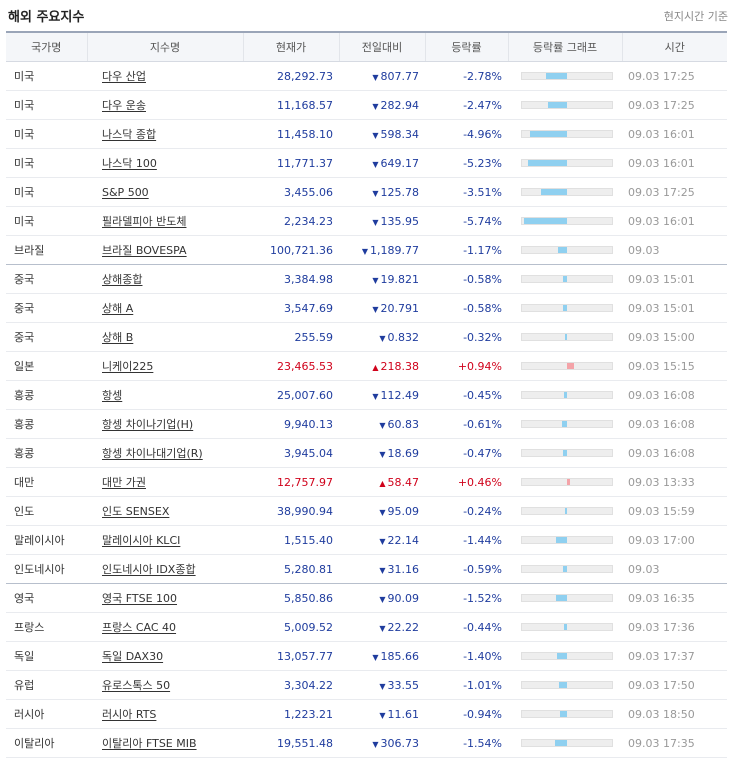  What do you see at coordinates (112, 395) in the screenshot?
I see `index-link: 항셍` at bounding box center [112, 395].